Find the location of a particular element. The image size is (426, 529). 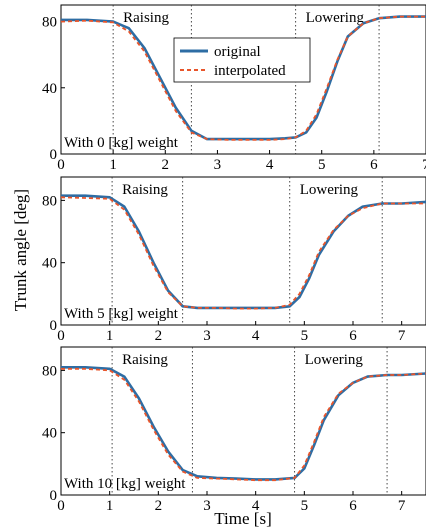

legend-label-interpolated: interpolated is located at coordinates (250, 71).